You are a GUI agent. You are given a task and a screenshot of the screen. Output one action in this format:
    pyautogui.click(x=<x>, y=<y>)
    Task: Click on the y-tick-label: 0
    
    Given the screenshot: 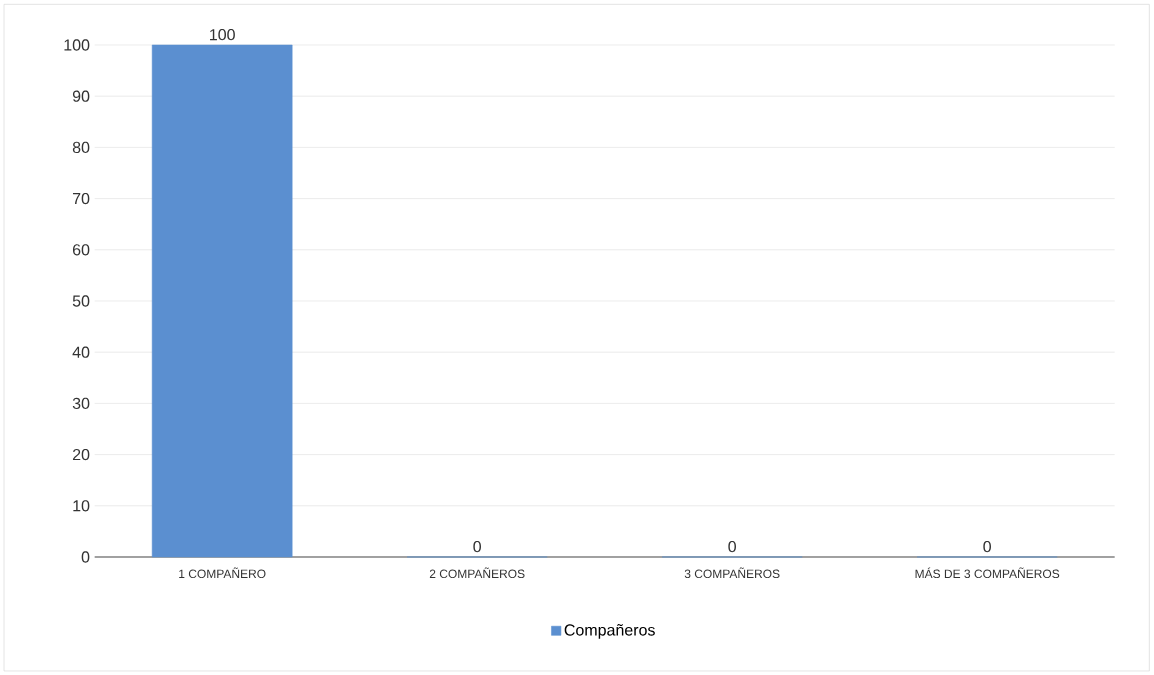 What is the action you would take?
    pyautogui.click(x=85, y=557)
    